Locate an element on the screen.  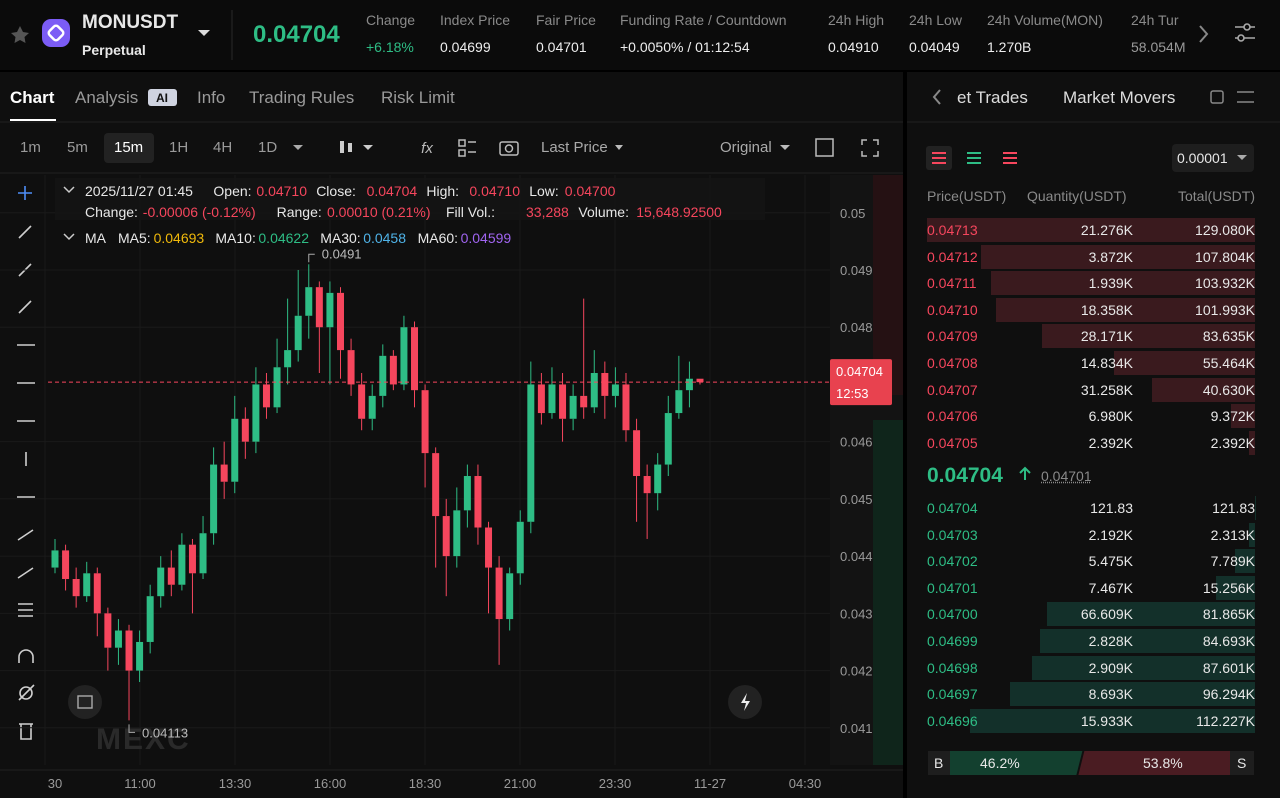
ob-total: 15.256K is located at coordinates (1228, 587).